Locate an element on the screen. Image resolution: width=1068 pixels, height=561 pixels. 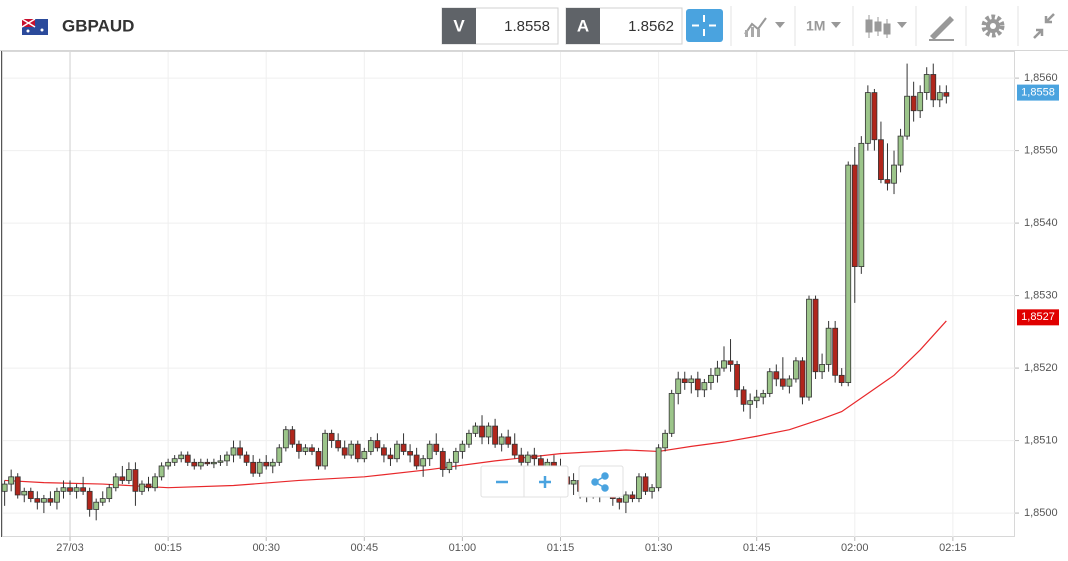
x-tick-label: 27/03 is located at coordinates (70, 548).